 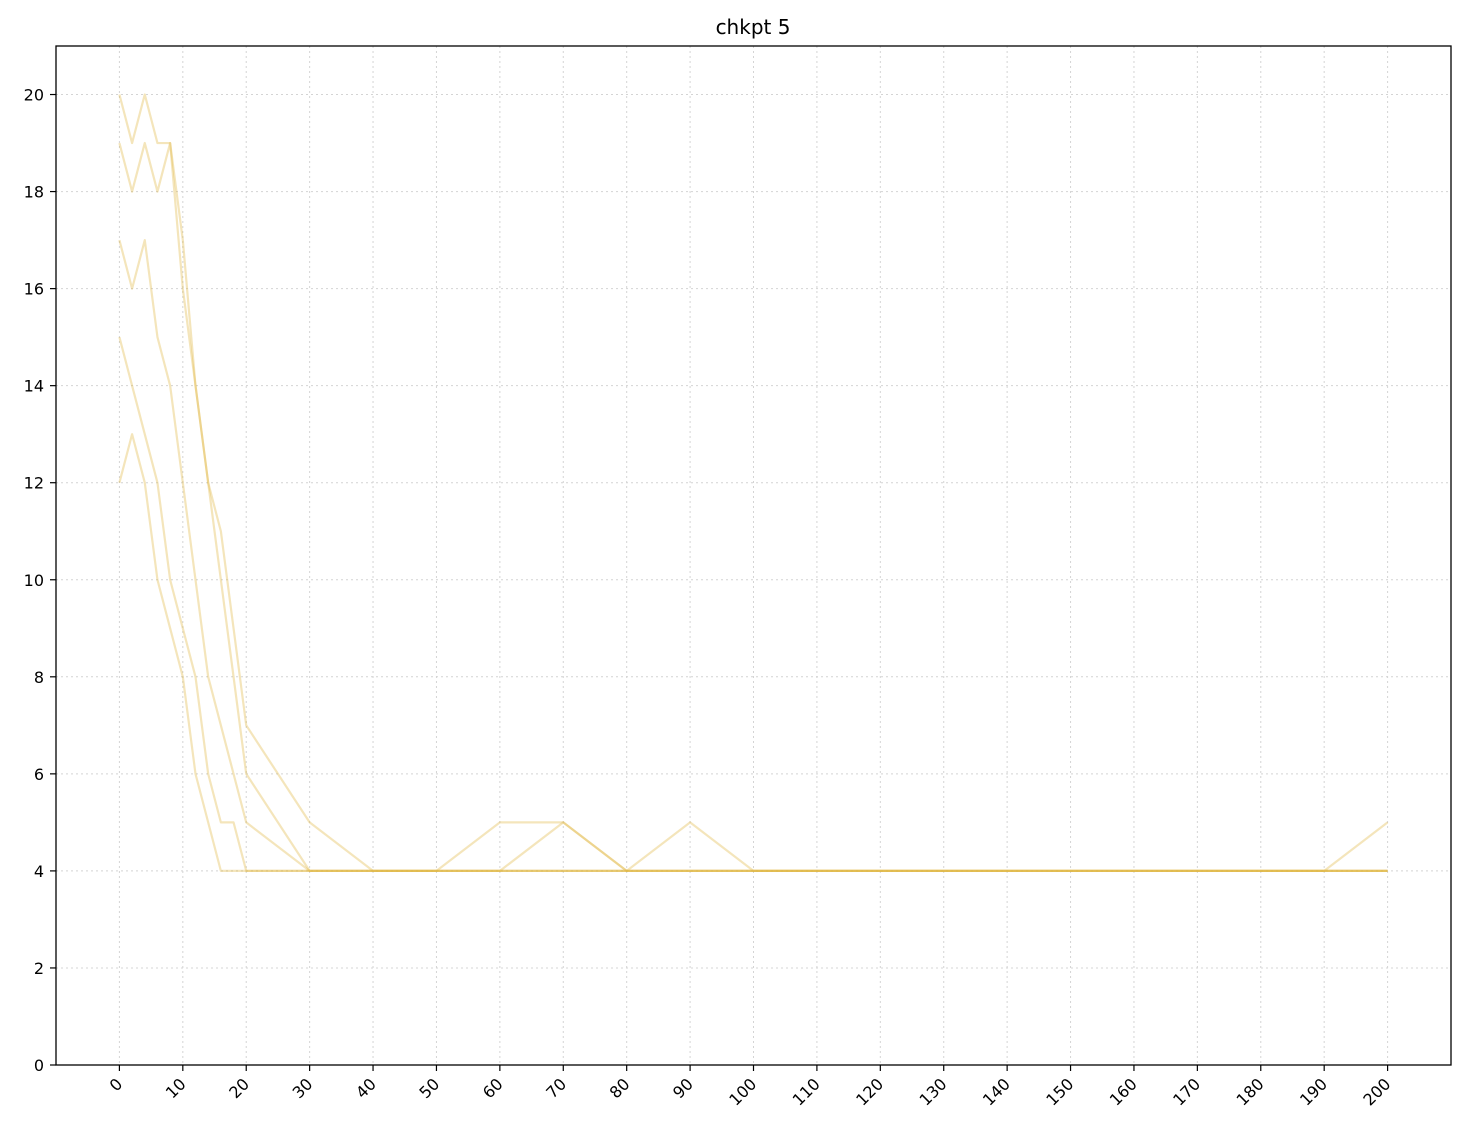 What do you see at coordinates (34, 95) in the screenshot?
I see `y-tick-label: 20` at bounding box center [34, 95].